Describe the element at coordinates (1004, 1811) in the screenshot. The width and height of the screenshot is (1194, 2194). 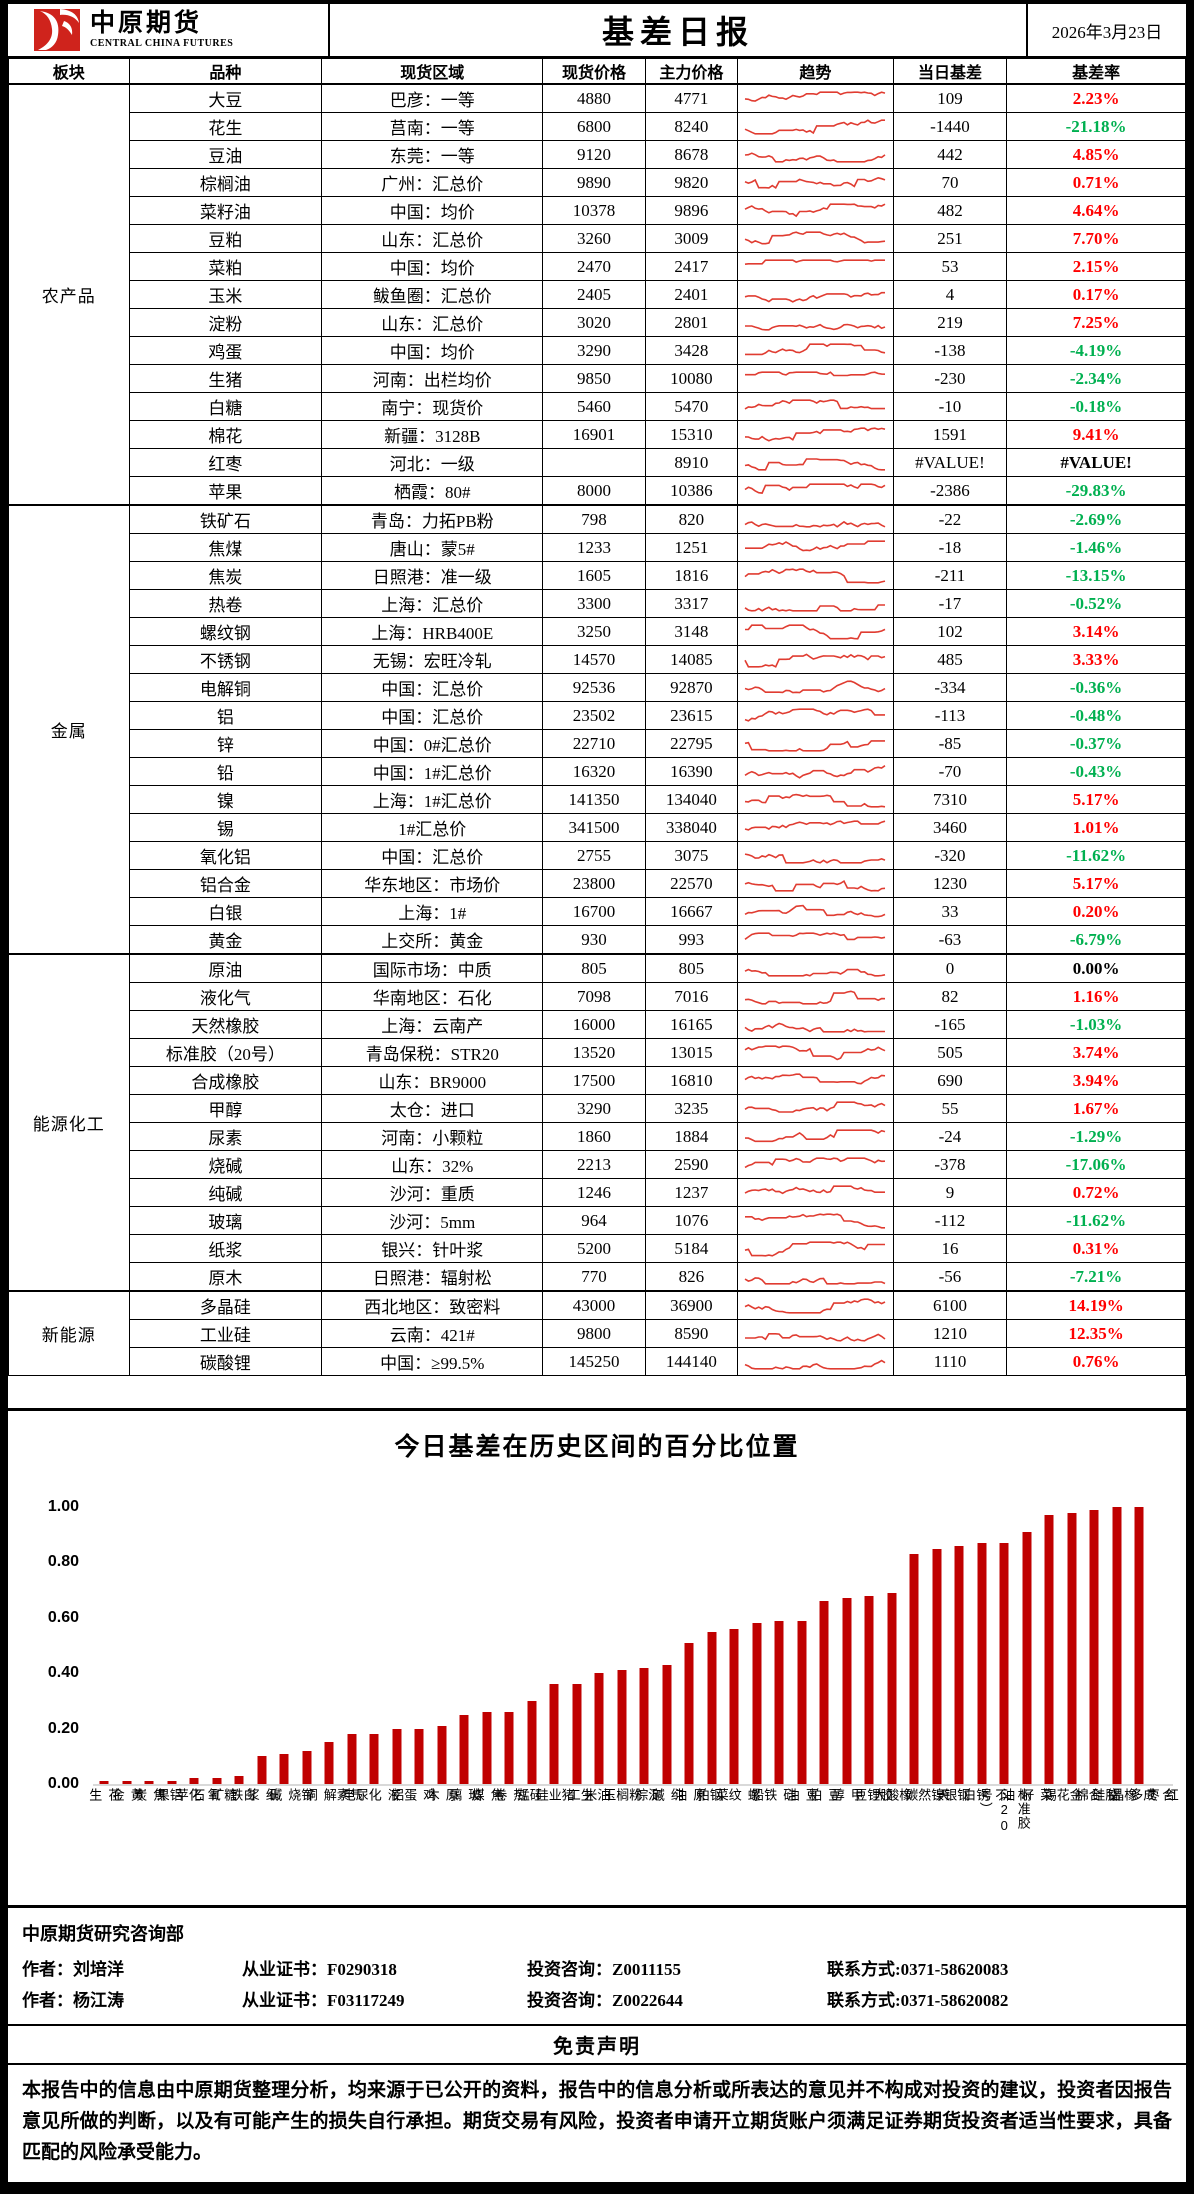
I see `x-axis-label: 标准胶（20号）` at that location.